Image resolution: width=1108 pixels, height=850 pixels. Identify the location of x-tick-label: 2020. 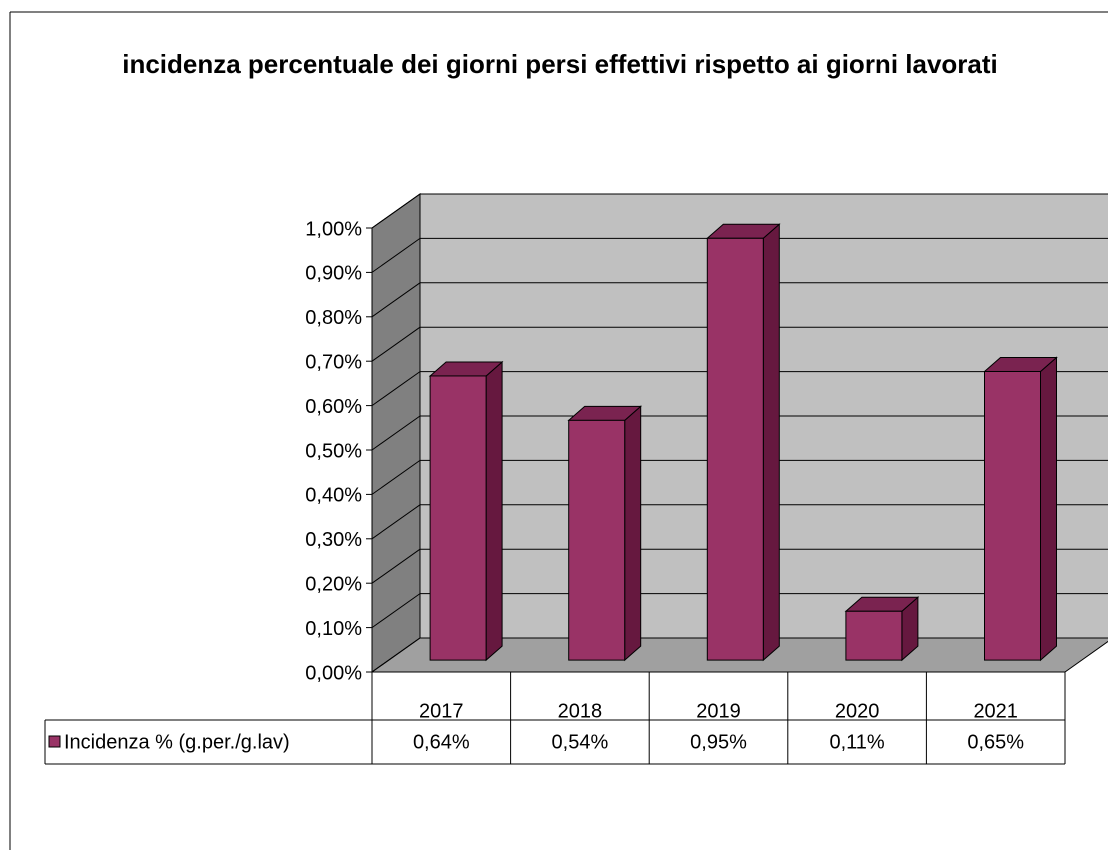
(857, 711).